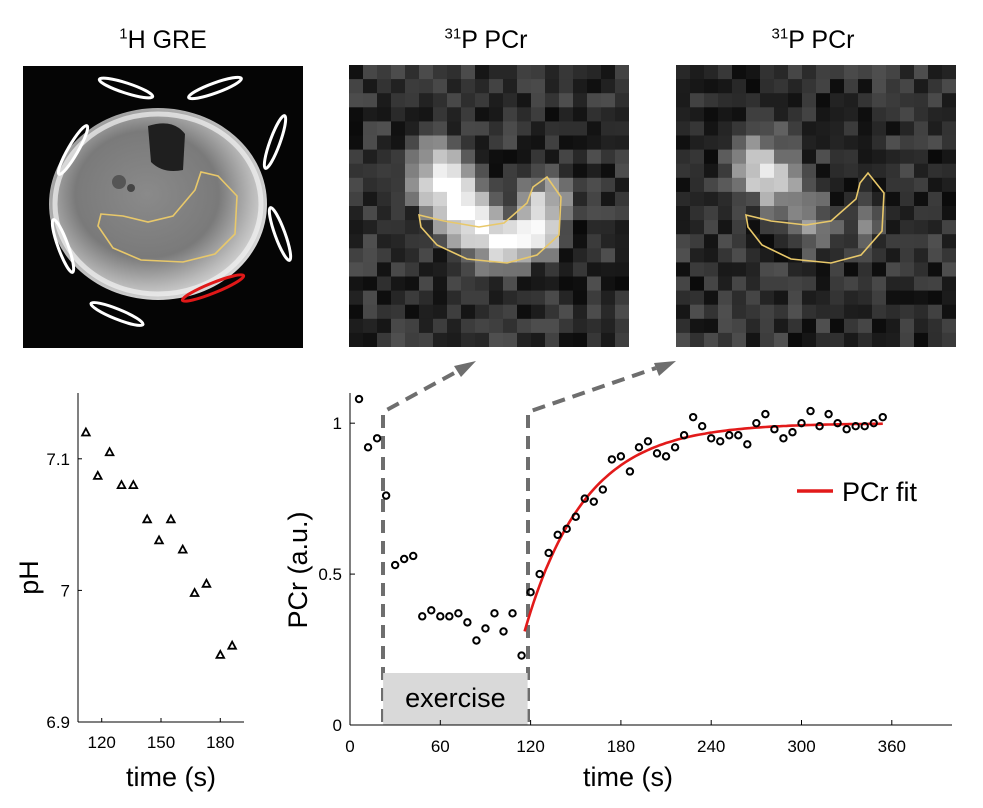 Image resolution: width=983 pixels, height=808 pixels. I want to click on exercise-box, so click(455, 699).